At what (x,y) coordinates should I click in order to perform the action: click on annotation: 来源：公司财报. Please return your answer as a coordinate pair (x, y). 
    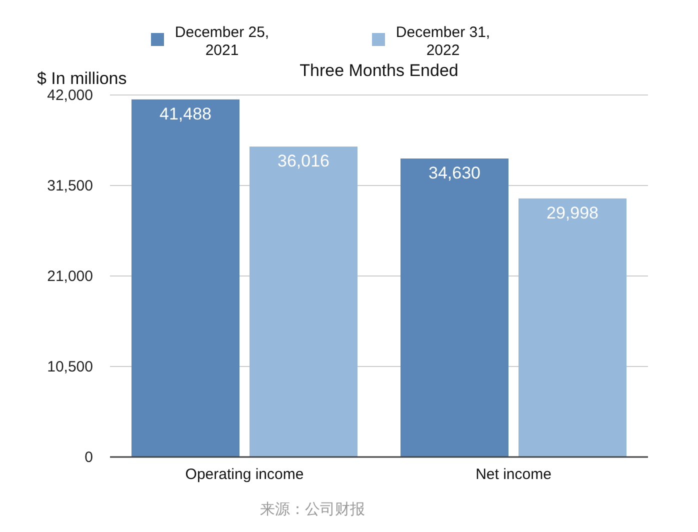
    Looking at the image, I should click on (312, 509).